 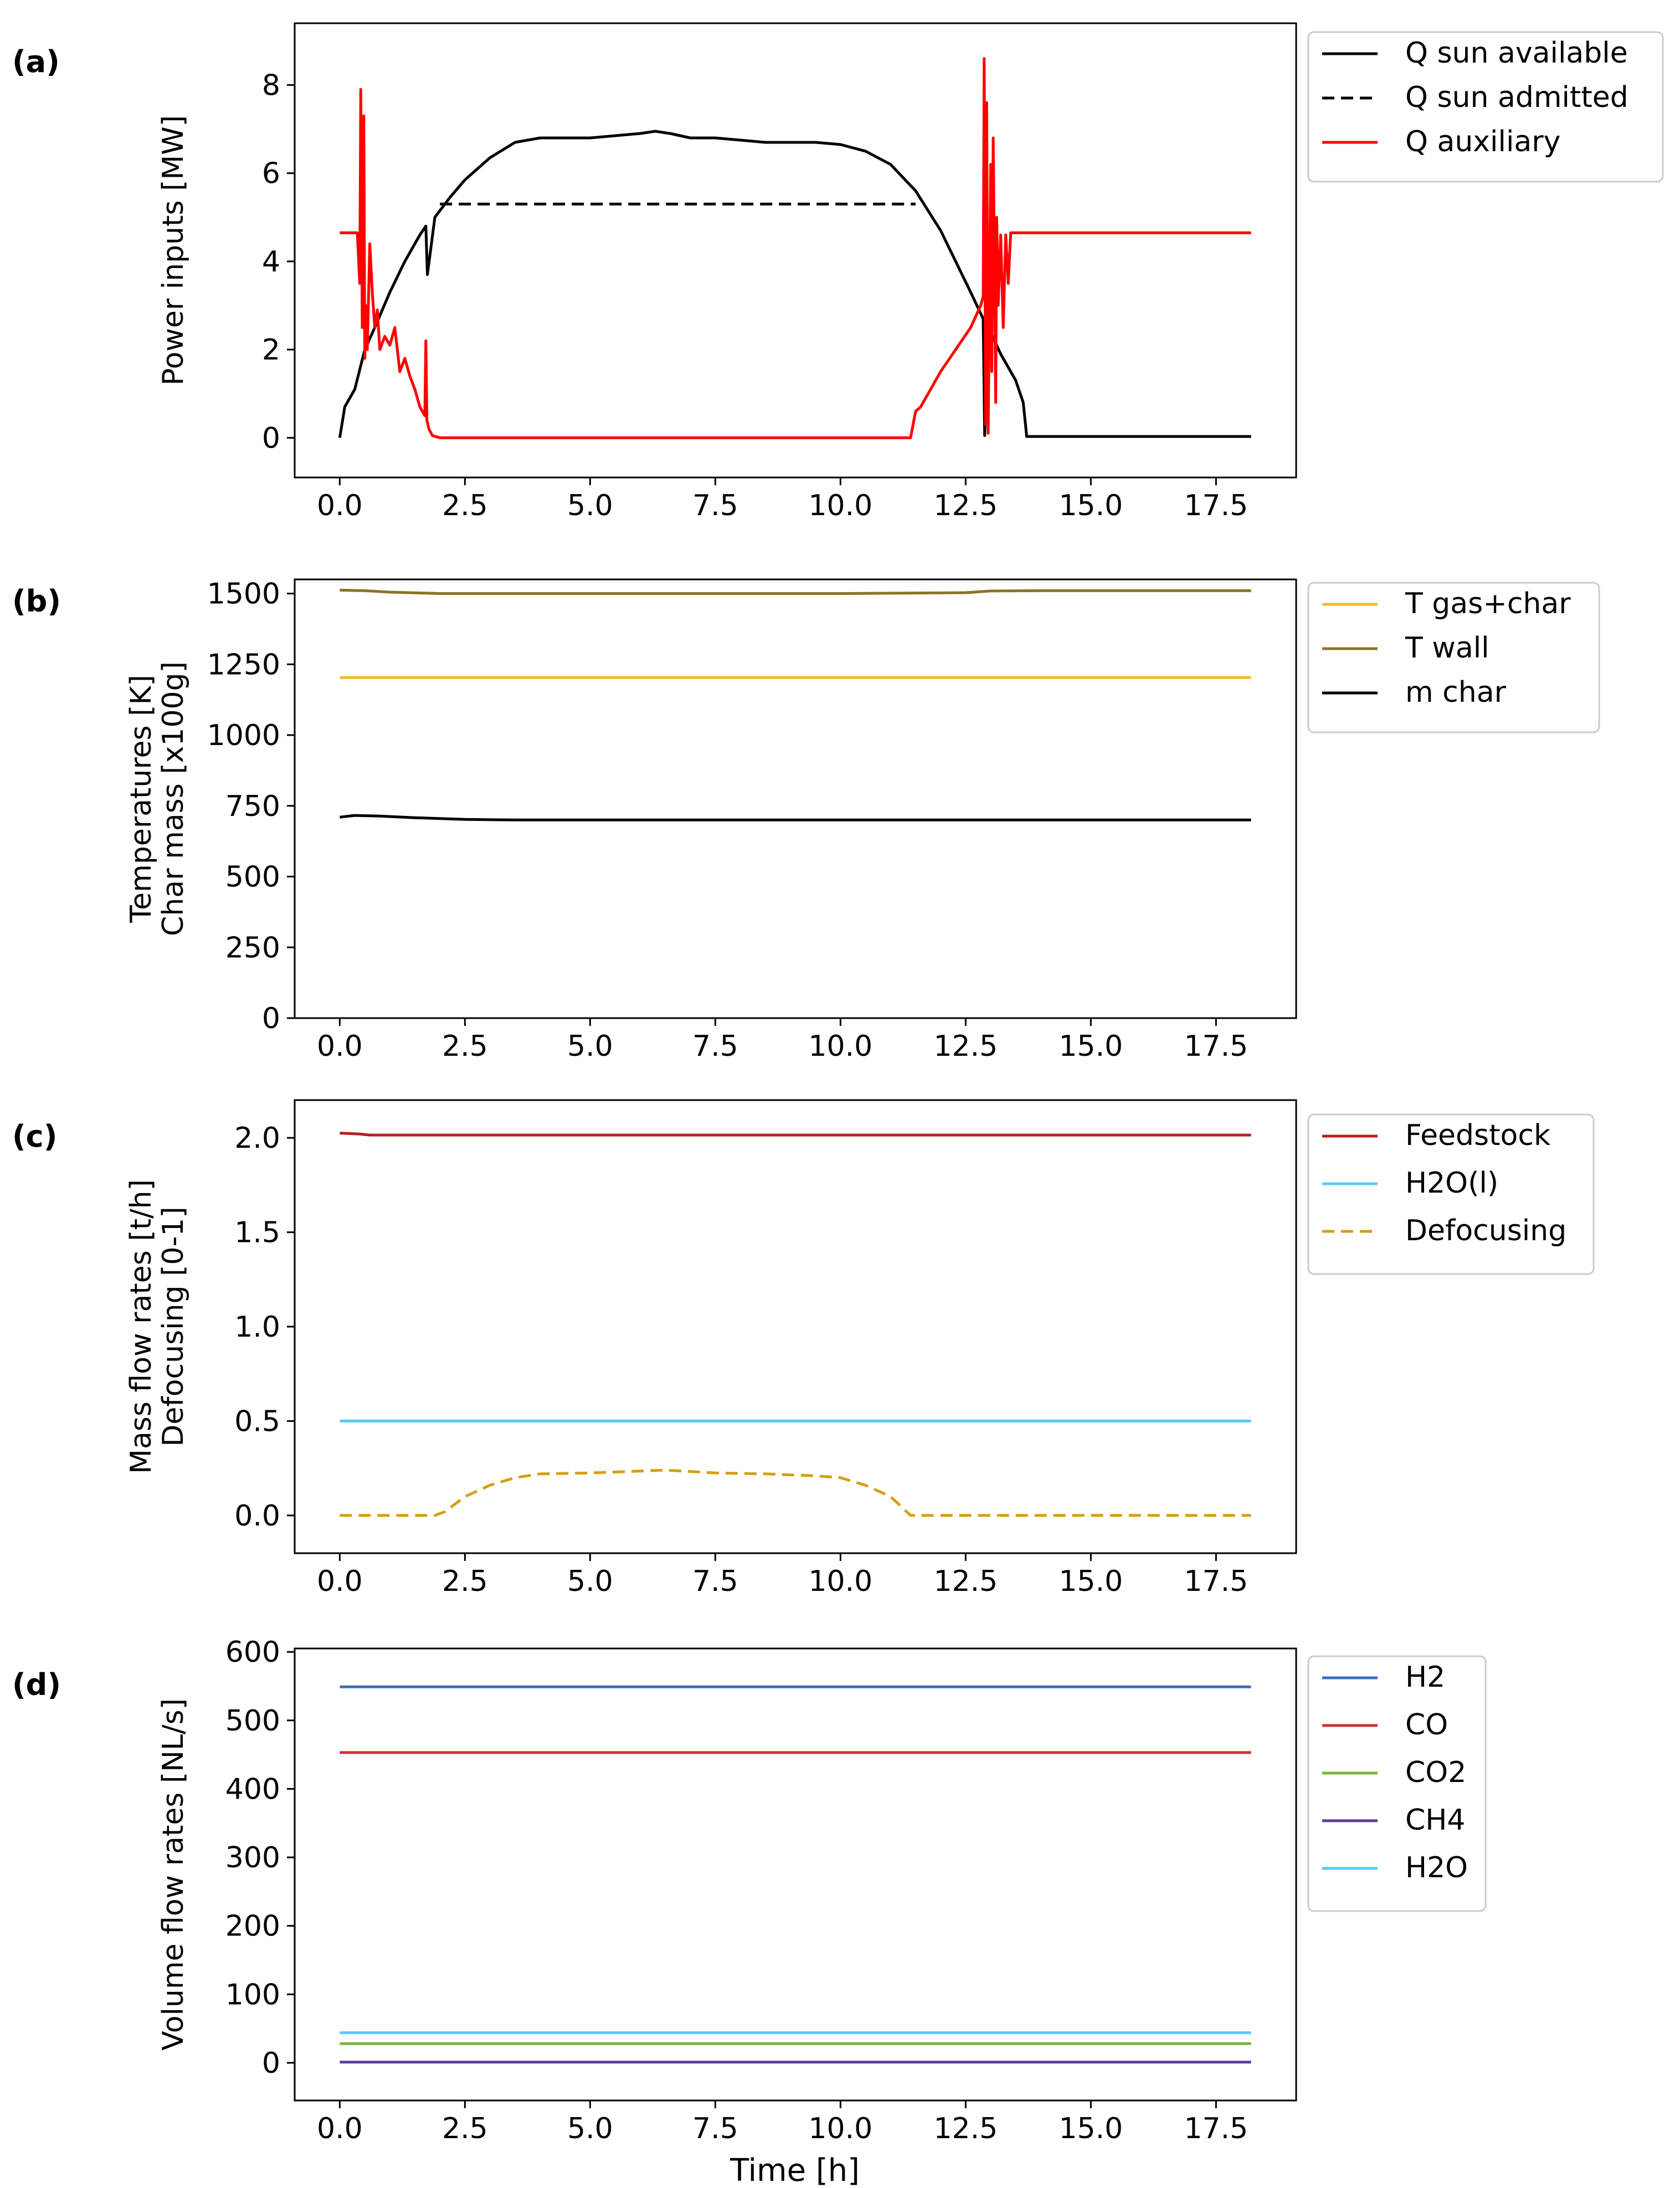 What do you see at coordinates (36, 1684) in the screenshot?
I see `panel-label: (d)` at bounding box center [36, 1684].